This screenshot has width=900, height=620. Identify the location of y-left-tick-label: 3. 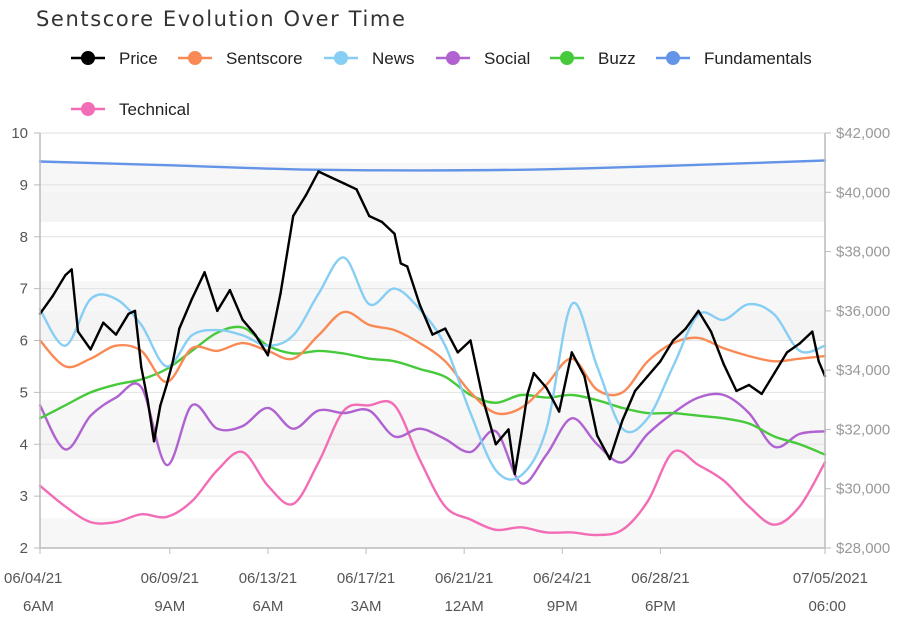
(24, 496).